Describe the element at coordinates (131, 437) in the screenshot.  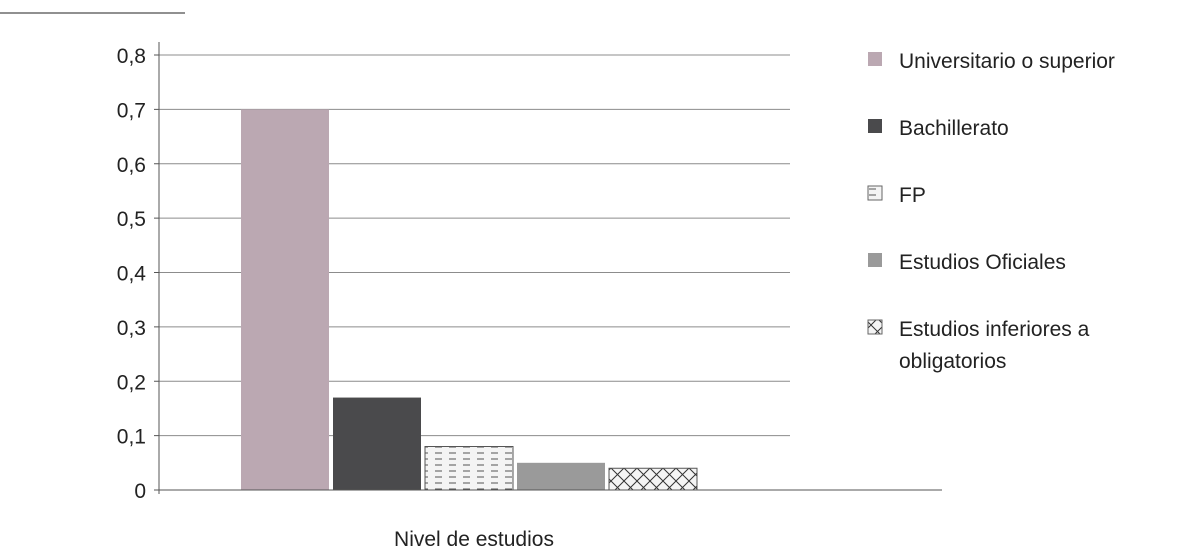
I see `y-tick-label: 0,1` at that location.